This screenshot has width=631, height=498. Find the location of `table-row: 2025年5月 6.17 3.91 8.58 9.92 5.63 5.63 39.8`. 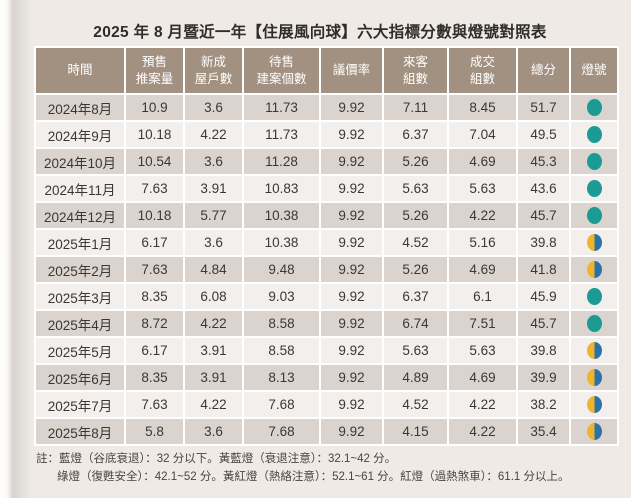

table-row: 2025年5月 6.17 3.91 8.58 9.92 5.63 5.63 39.8 is located at coordinates (326, 350).